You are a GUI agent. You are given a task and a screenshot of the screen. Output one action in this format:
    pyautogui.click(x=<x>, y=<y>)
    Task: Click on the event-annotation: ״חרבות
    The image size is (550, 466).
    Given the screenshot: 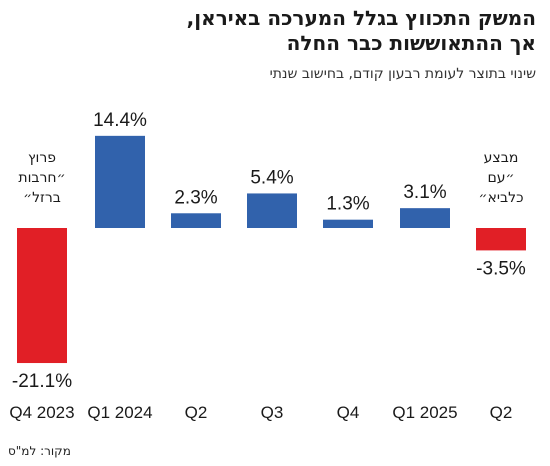 What is the action you would take?
    pyautogui.click(x=41, y=178)
    